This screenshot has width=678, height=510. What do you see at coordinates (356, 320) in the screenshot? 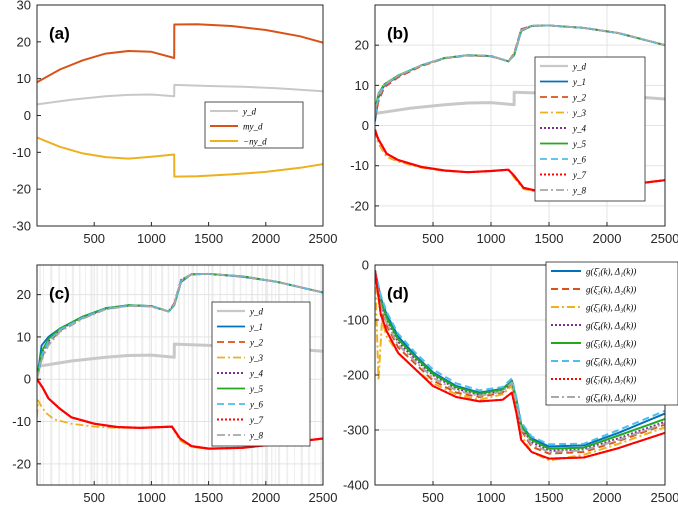
I see `y-tick-label: -100` at bounding box center [356, 320].